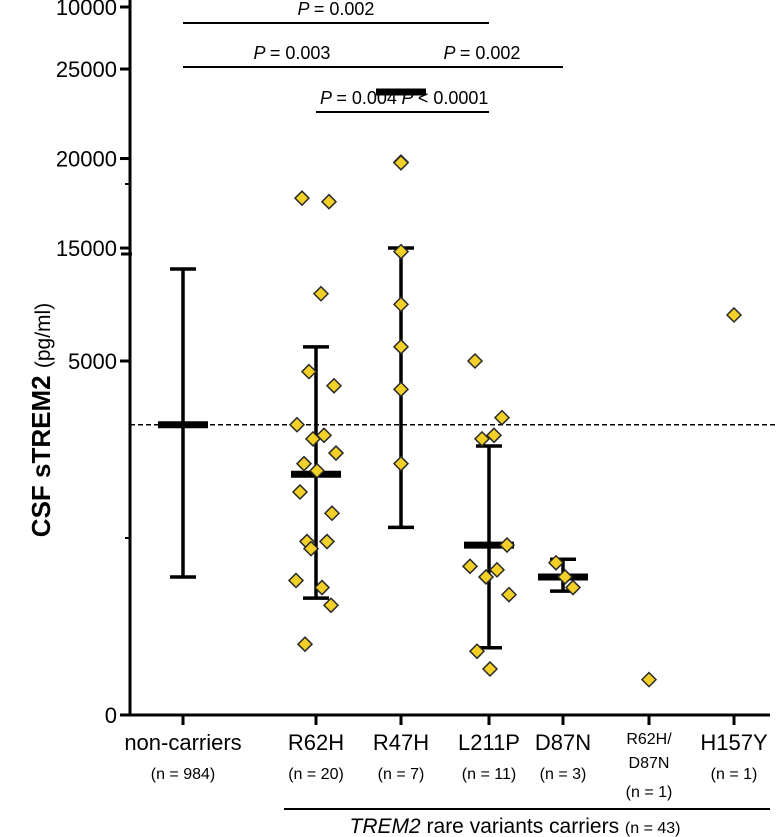 This screenshot has width=784, height=837. Describe the element at coordinates (292, 53) in the screenshot. I see `p-value-label: P = 0.003` at that location.